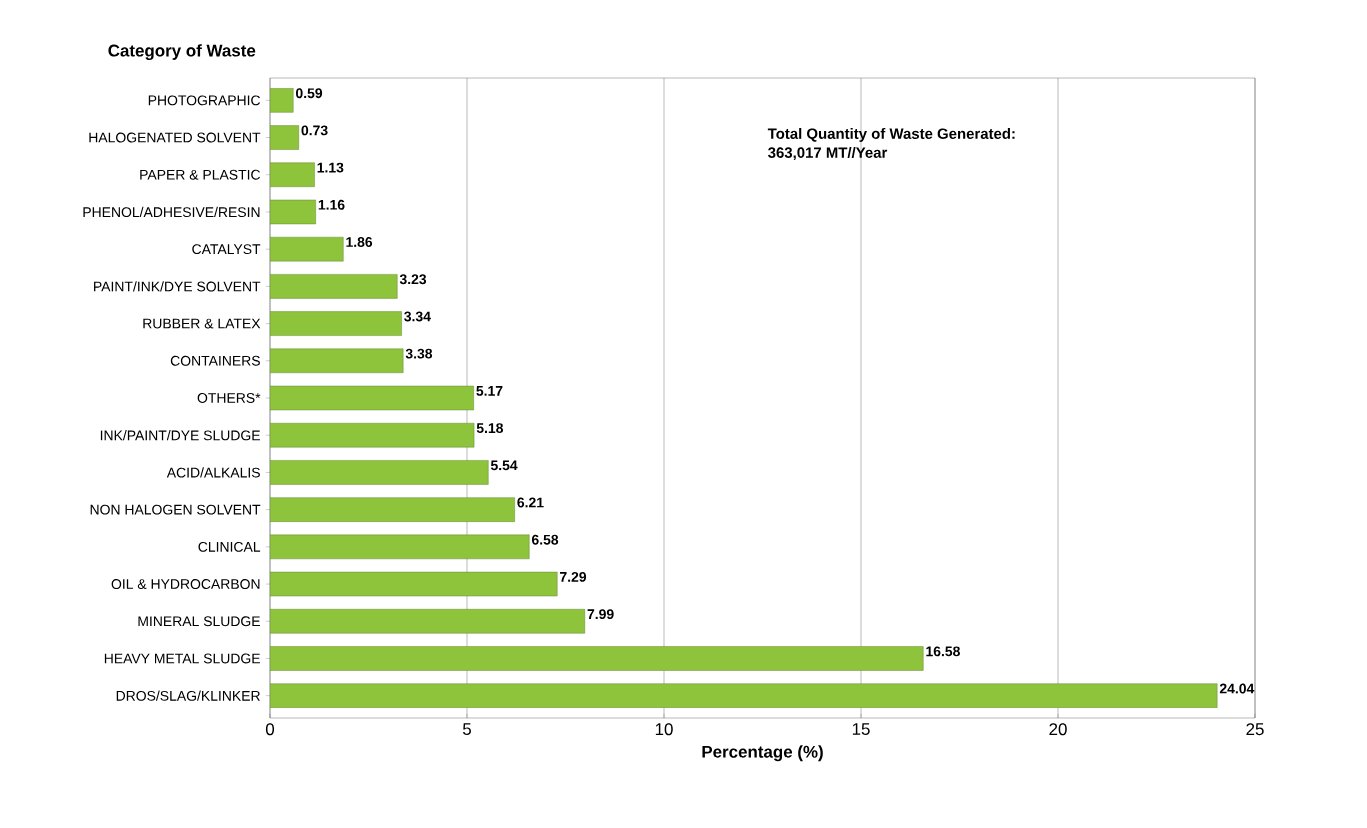  I want to click on y-tick-label: MINERAL SLUDGE, so click(199, 621).